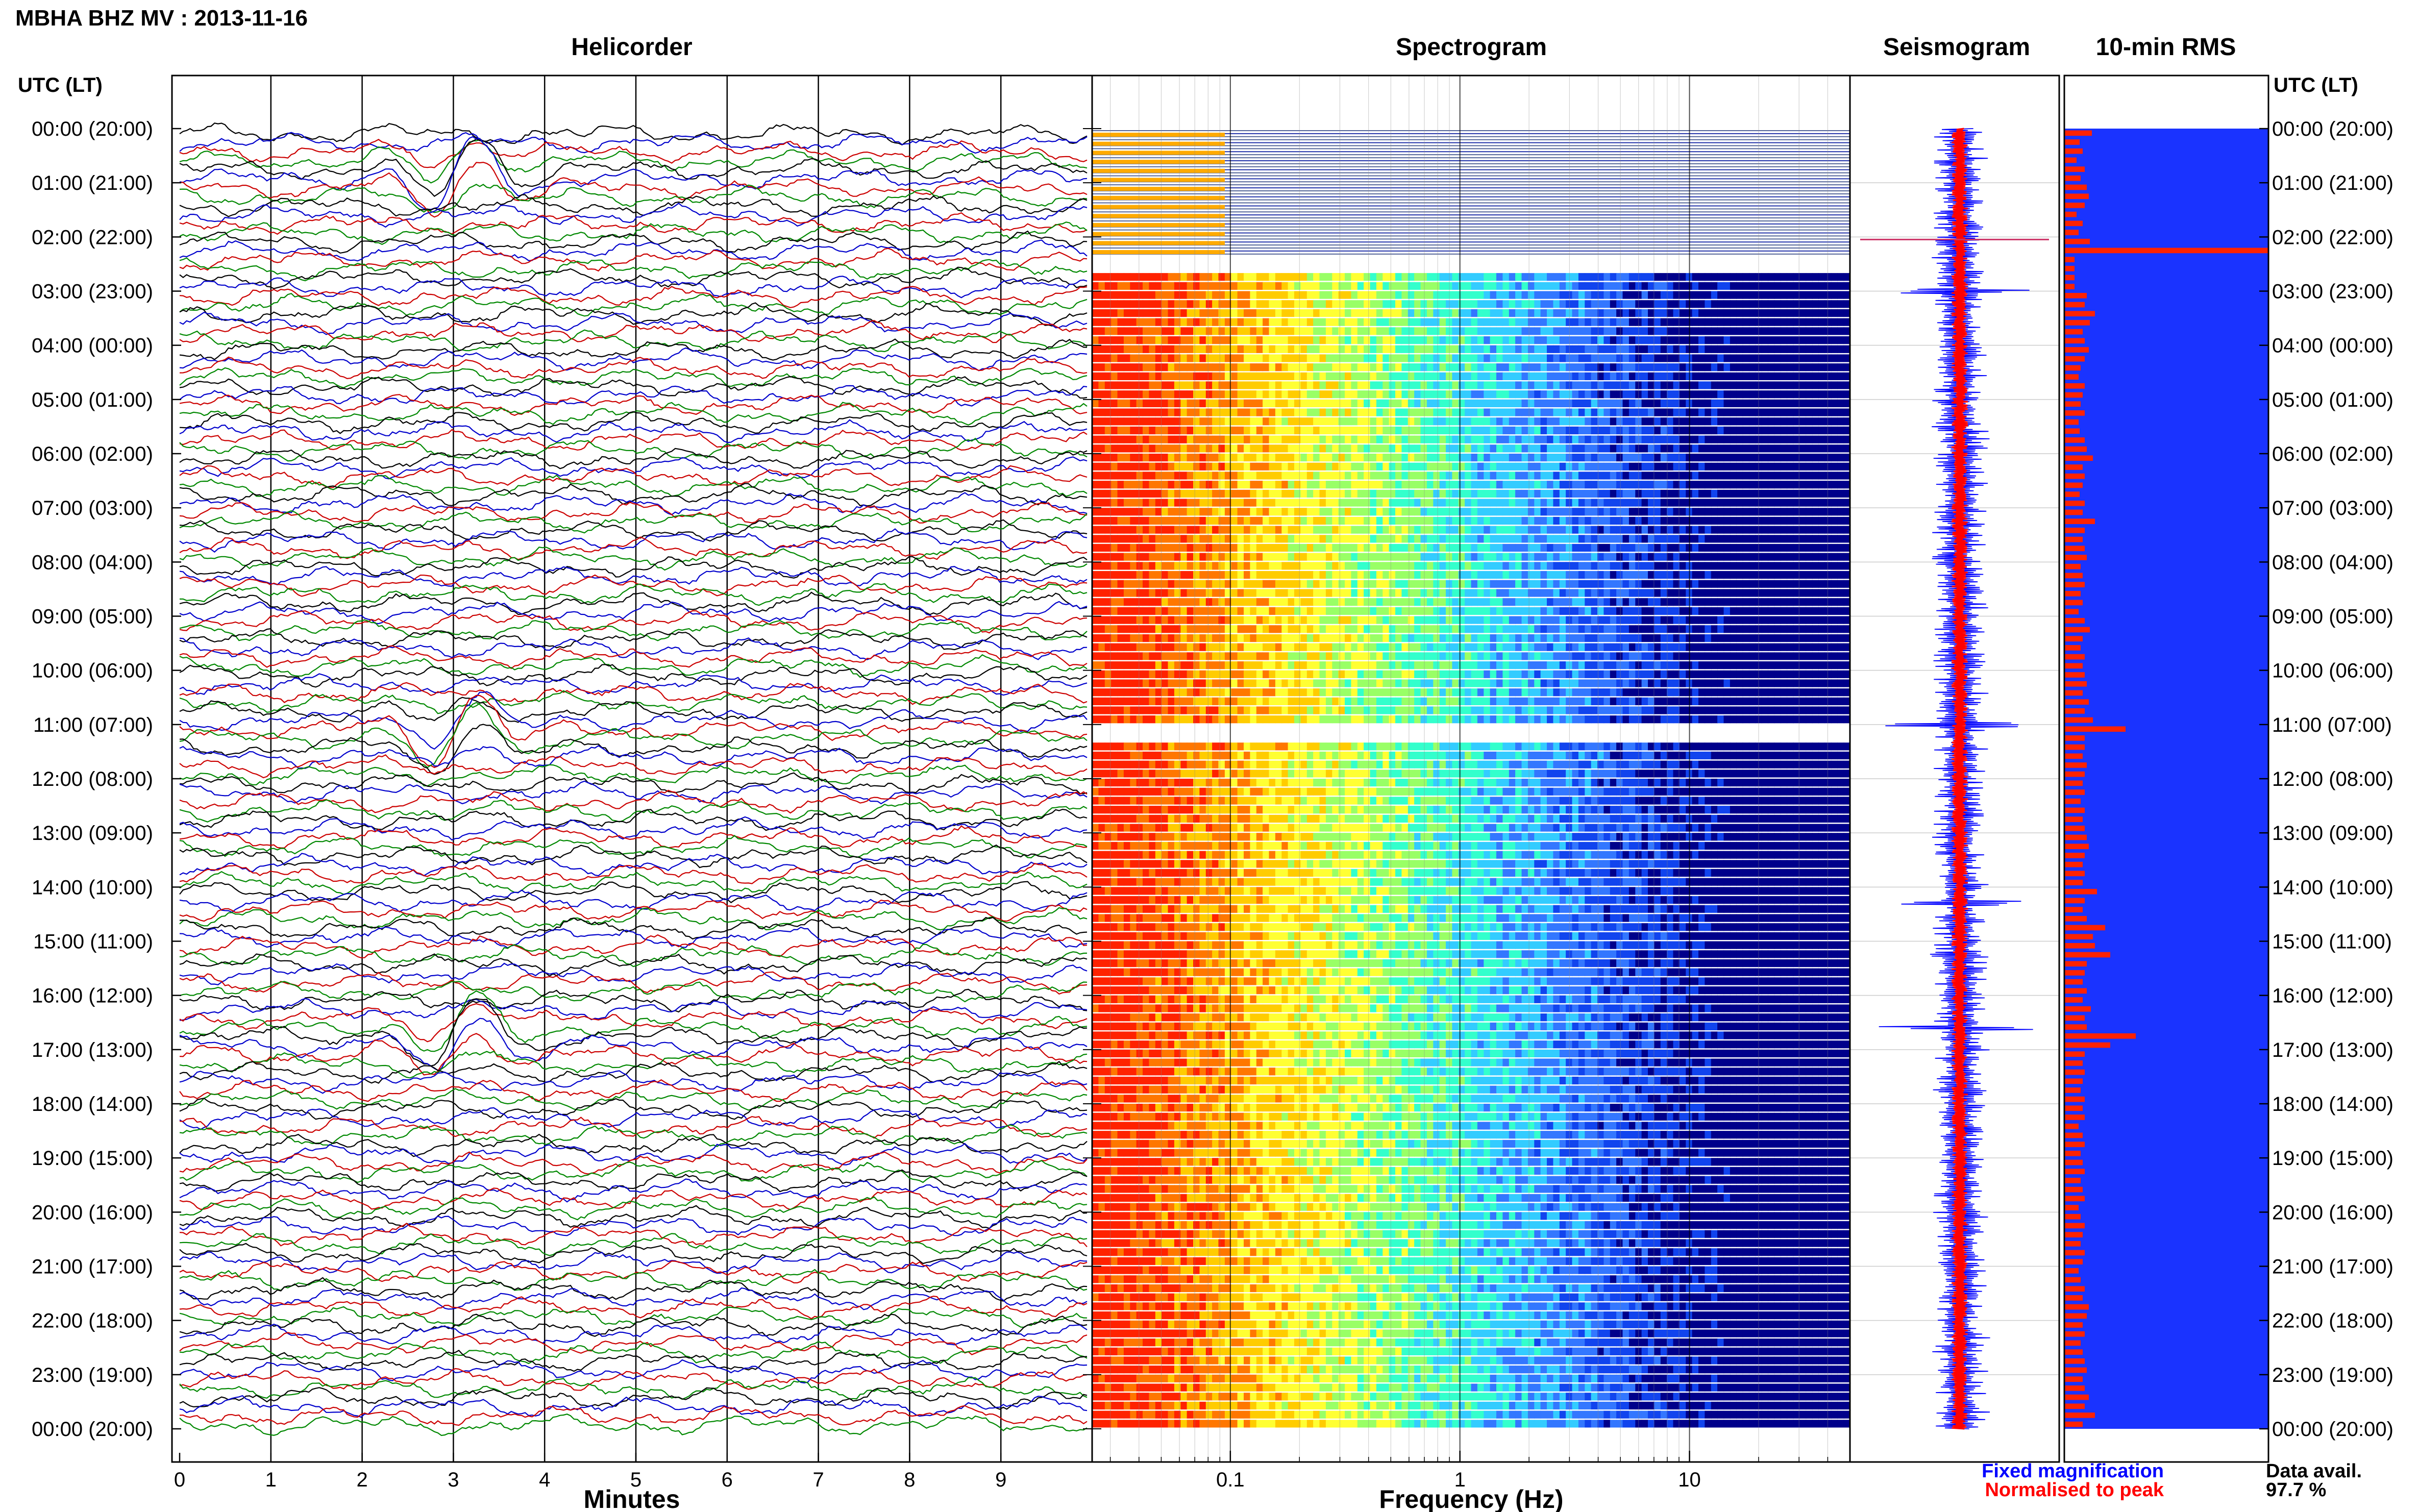  What do you see at coordinates (2332, 454) in the screenshot?
I see `time-label-right: 06:00 (02:00)` at bounding box center [2332, 454].